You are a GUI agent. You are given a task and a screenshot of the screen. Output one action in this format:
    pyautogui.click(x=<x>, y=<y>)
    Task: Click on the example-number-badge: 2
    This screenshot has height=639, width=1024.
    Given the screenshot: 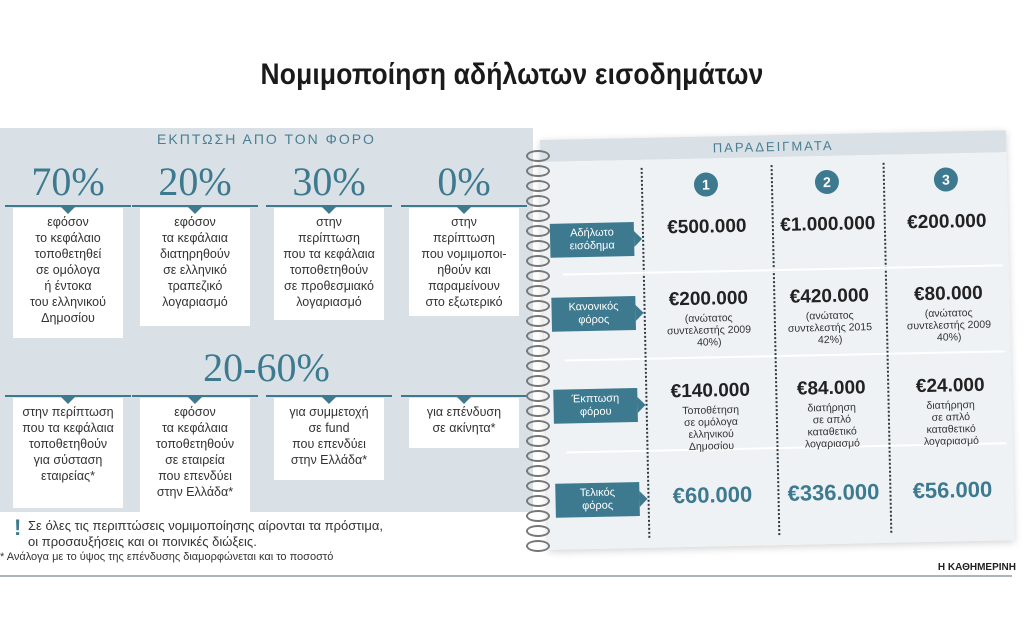 What is the action you would take?
    pyautogui.click(x=827, y=182)
    